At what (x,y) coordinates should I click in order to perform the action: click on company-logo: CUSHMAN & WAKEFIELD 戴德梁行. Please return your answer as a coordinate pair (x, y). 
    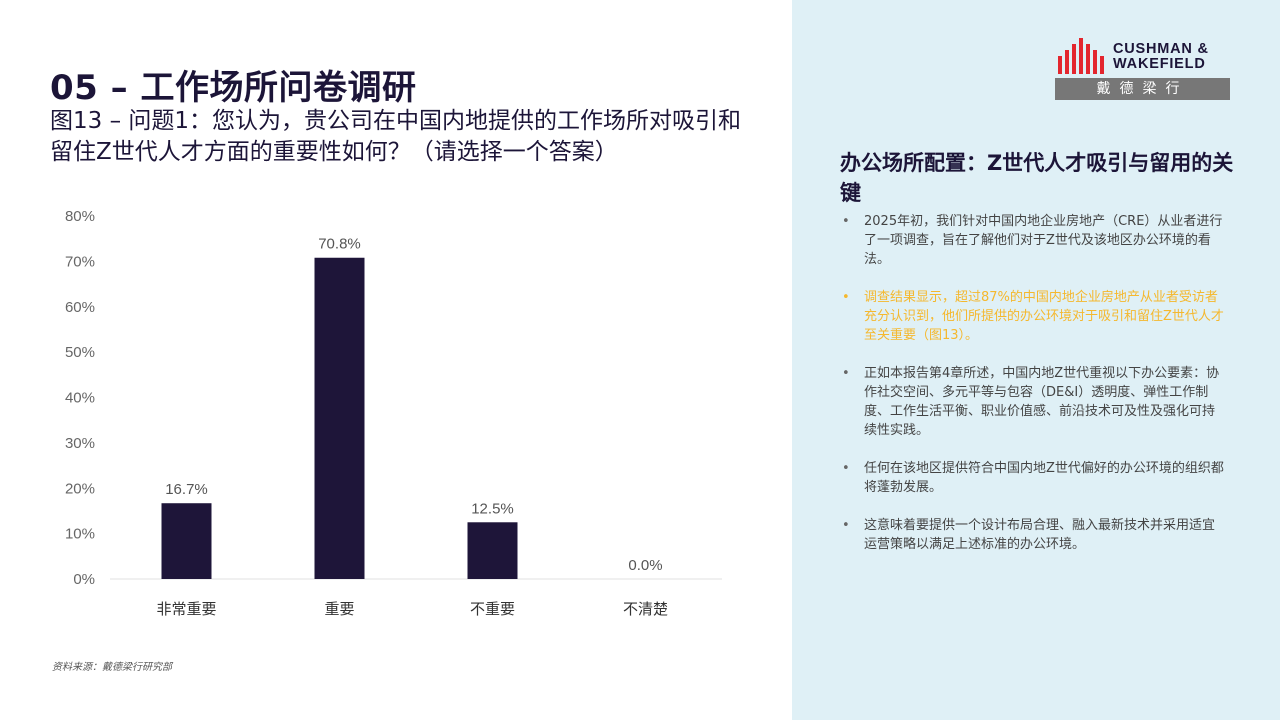
    Looking at the image, I should click on (1142, 69).